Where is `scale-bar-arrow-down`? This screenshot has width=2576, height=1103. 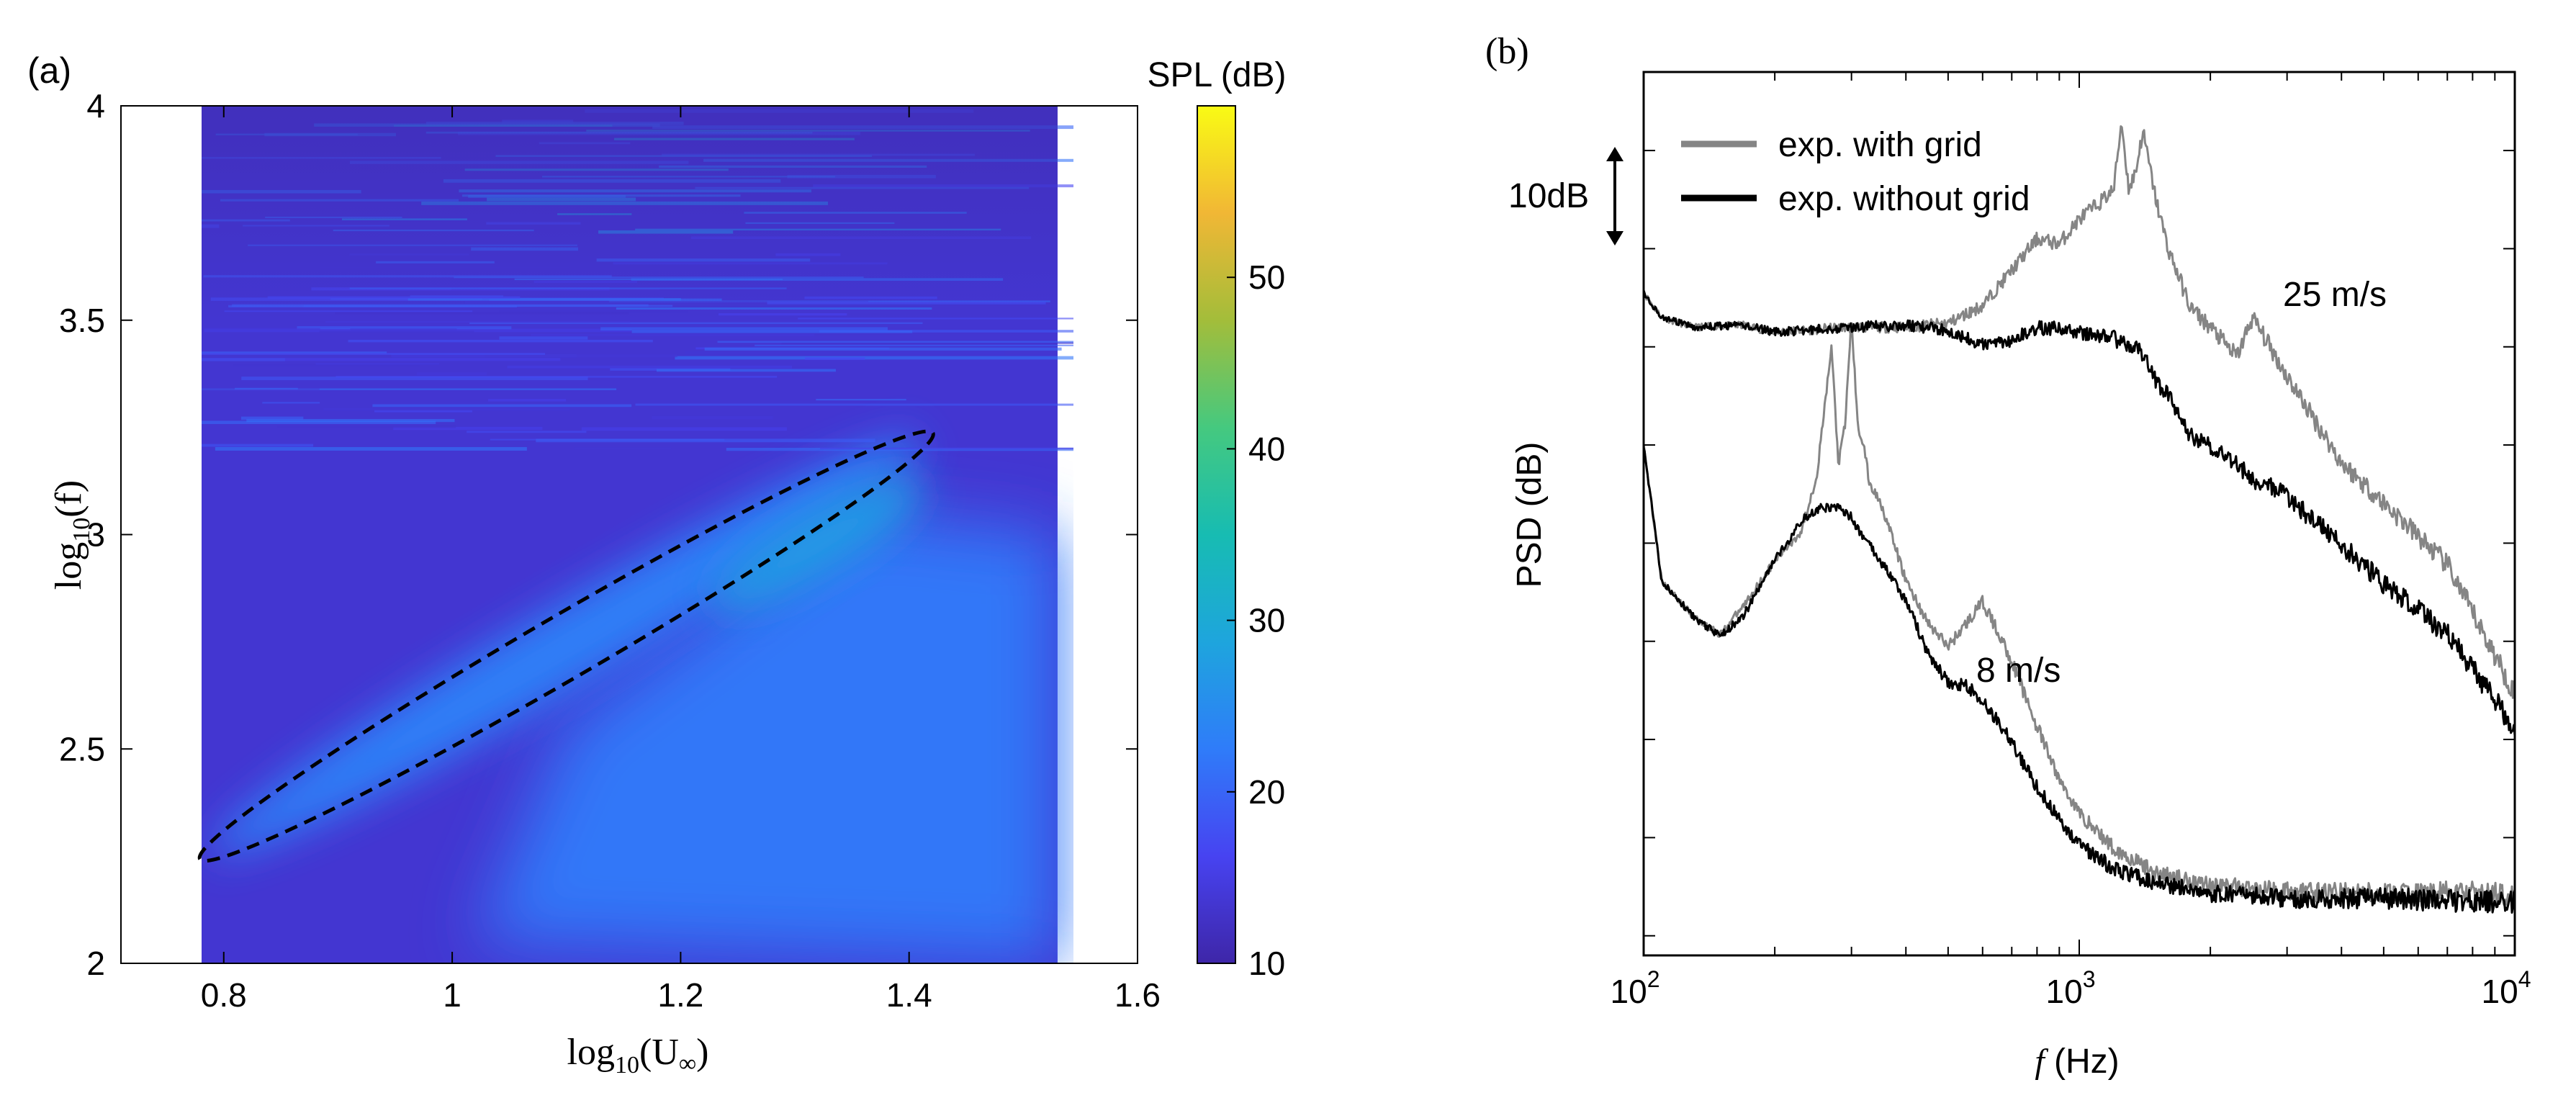
scale-bar-arrow-down is located at coordinates (1614, 239).